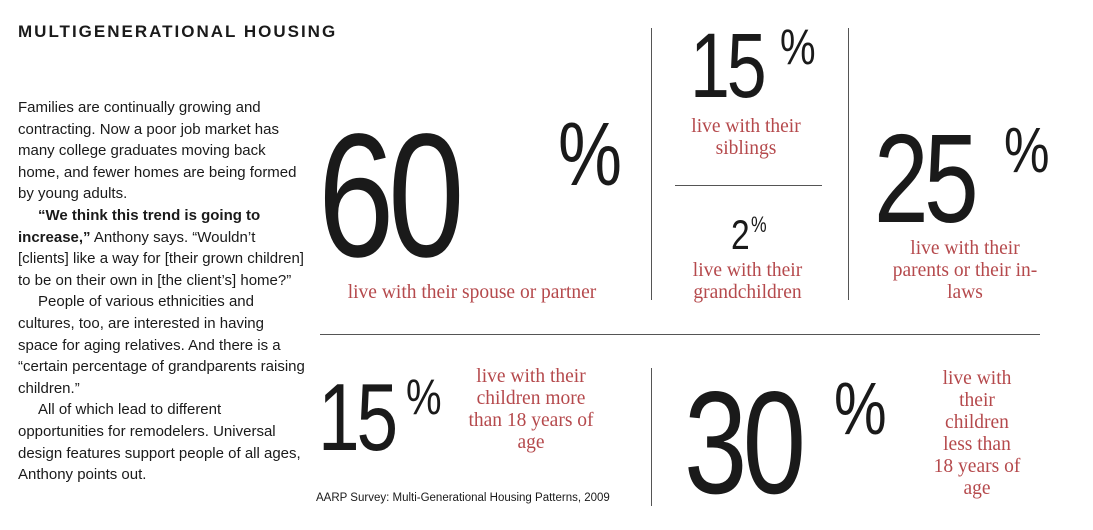 The image size is (1093, 530). I want to click on stat-parents-percent: %, so click(1027, 150).